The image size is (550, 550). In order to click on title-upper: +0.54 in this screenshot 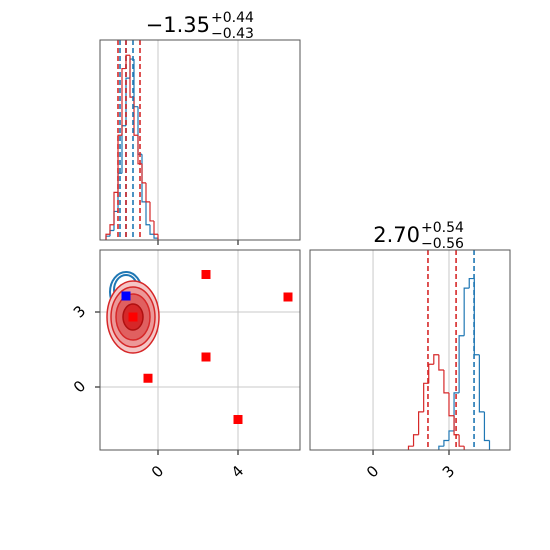, I will do `click(442, 228)`.